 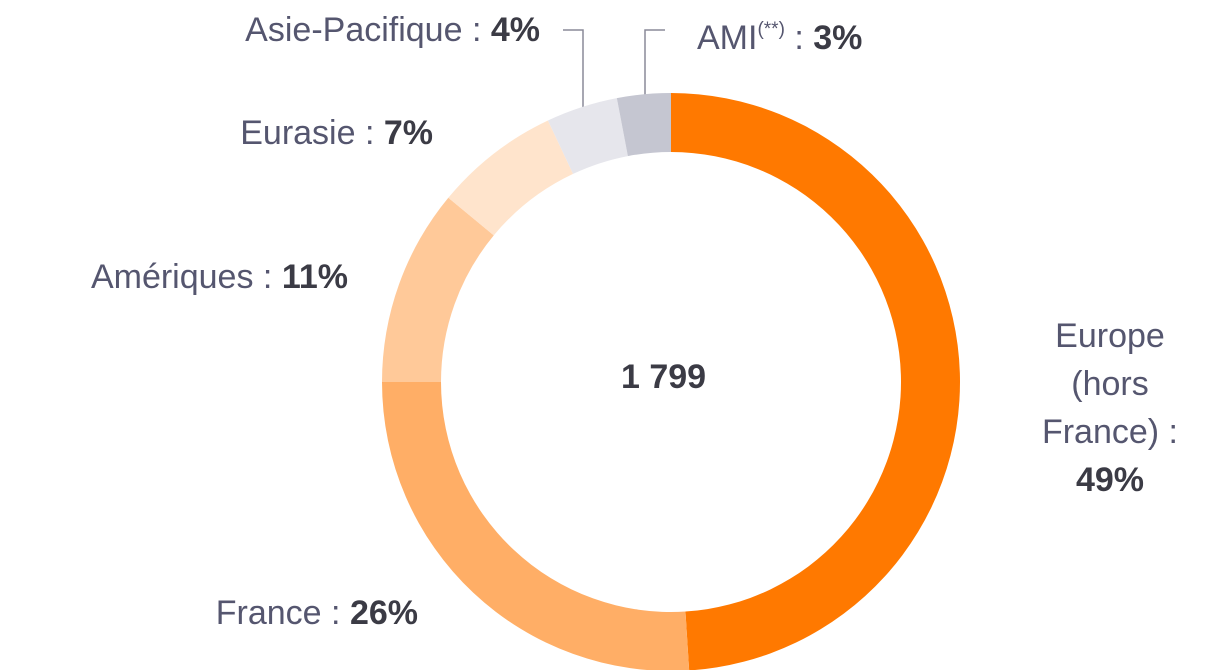 What do you see at coordinates (383, 613) in the screenshot?
I see `value-label: 26%` at bounding box center [383, 613].